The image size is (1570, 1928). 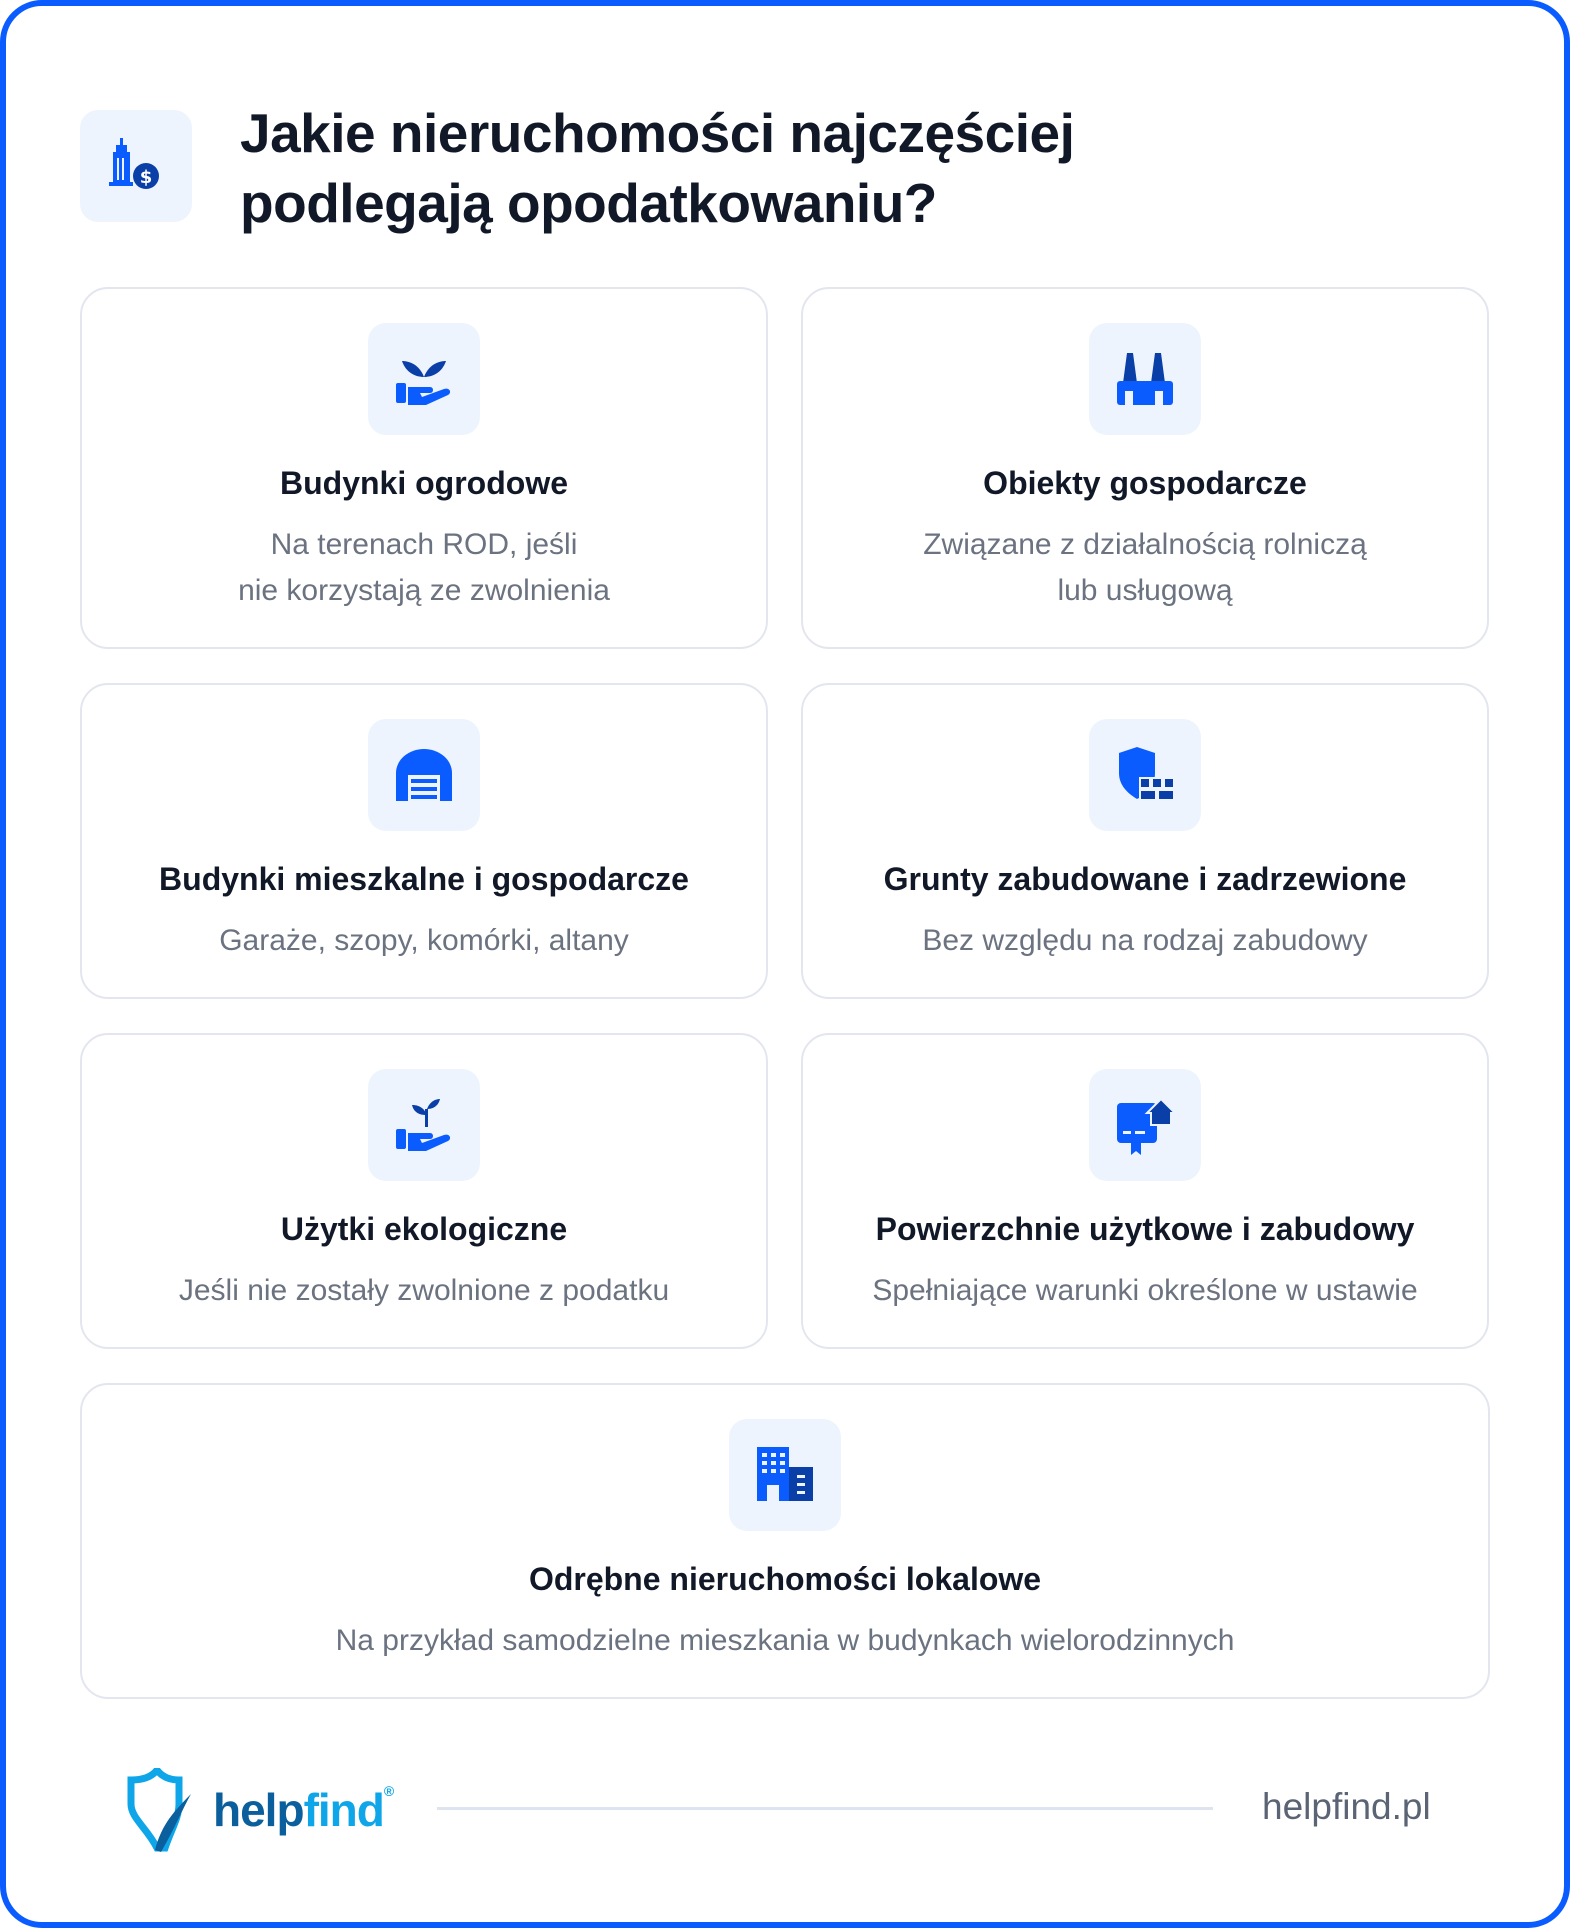 What do you see at coordinates (1145, 379) in the screenshot?
I see `factory-icon` at bounding box center [1145, 379].